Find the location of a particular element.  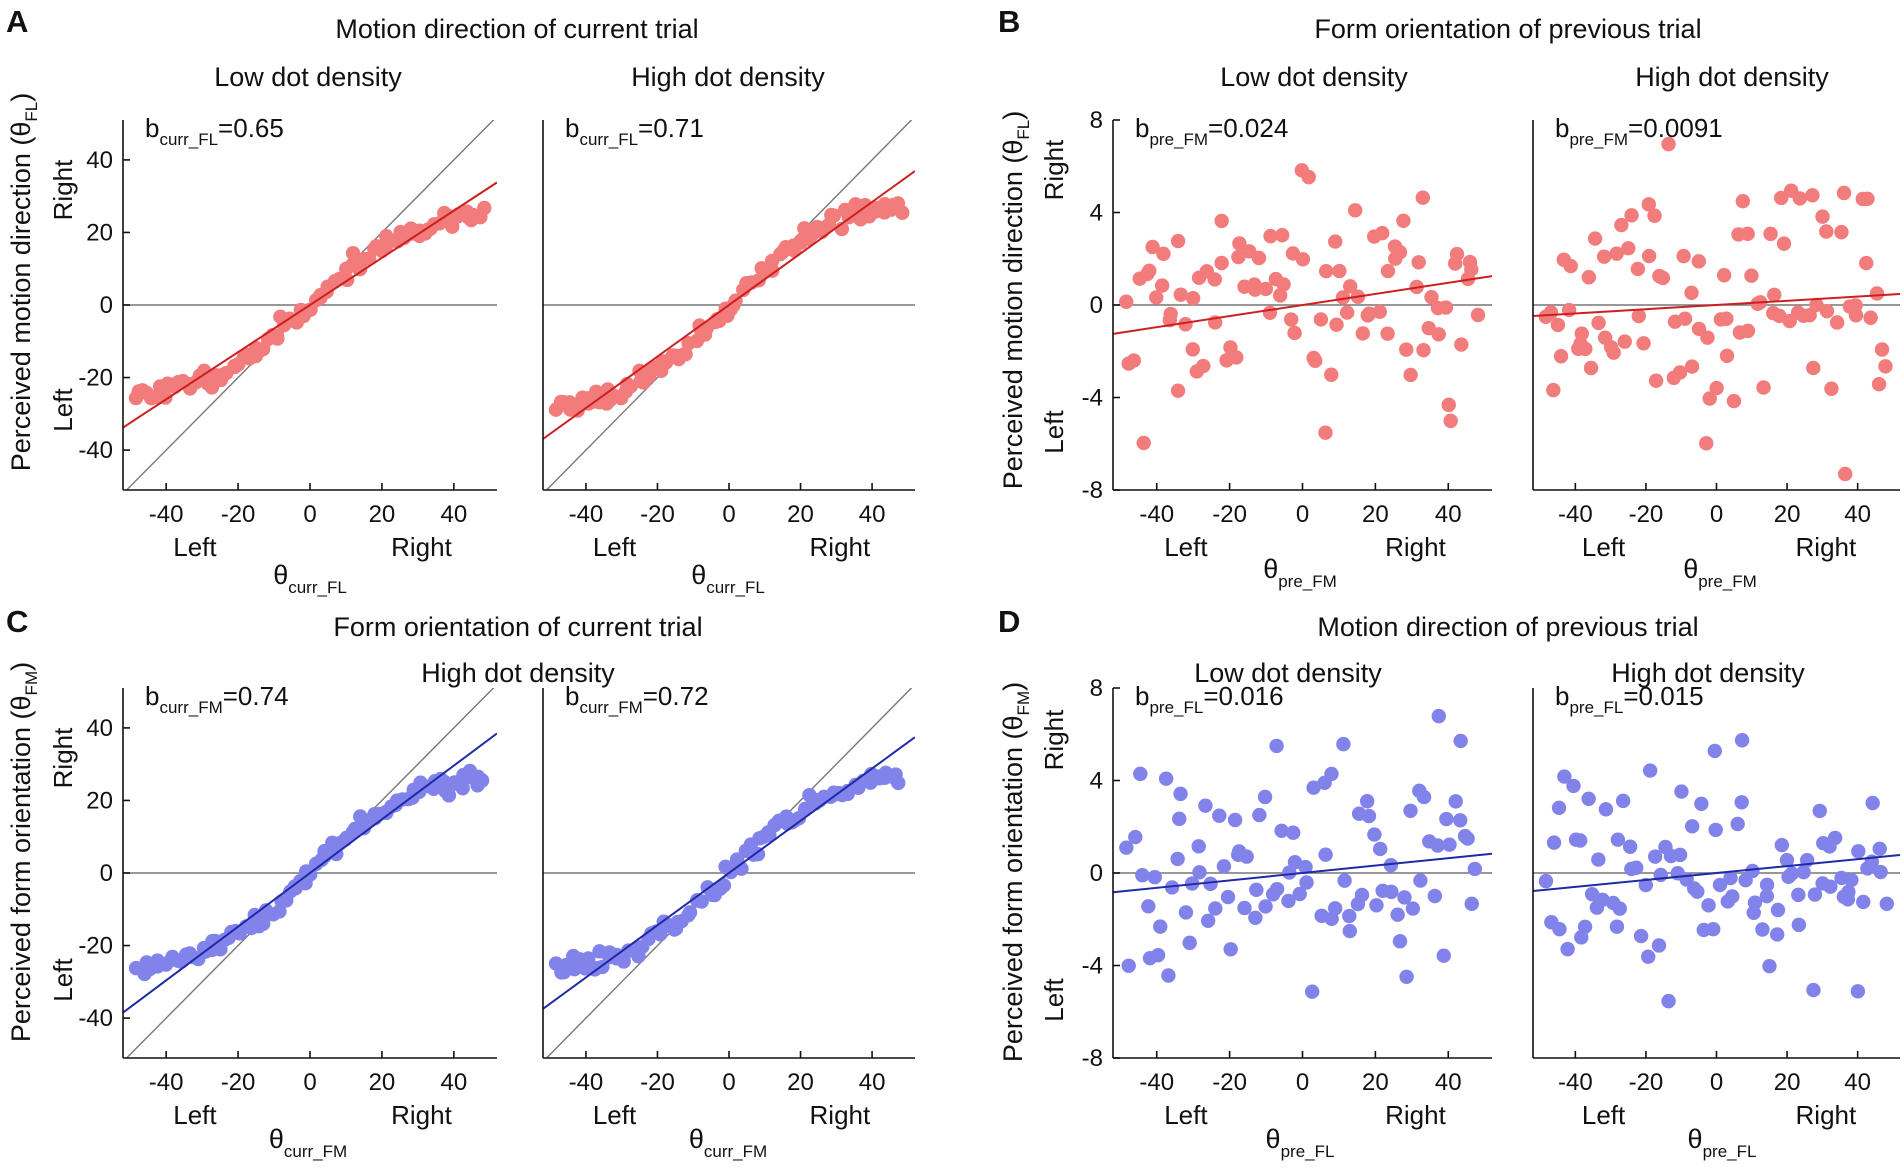

x-axis-label-main: θ is located at coordinates (1270, 569).